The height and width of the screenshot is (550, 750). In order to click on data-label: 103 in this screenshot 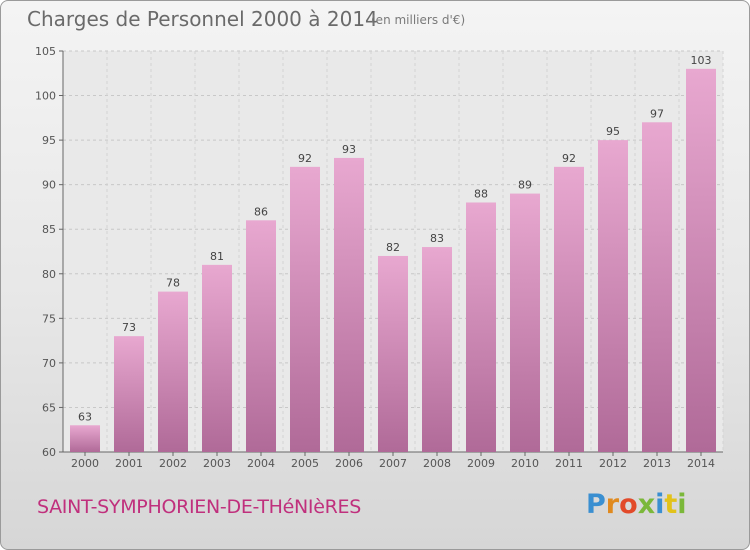, I will do `click(701, 60)`.